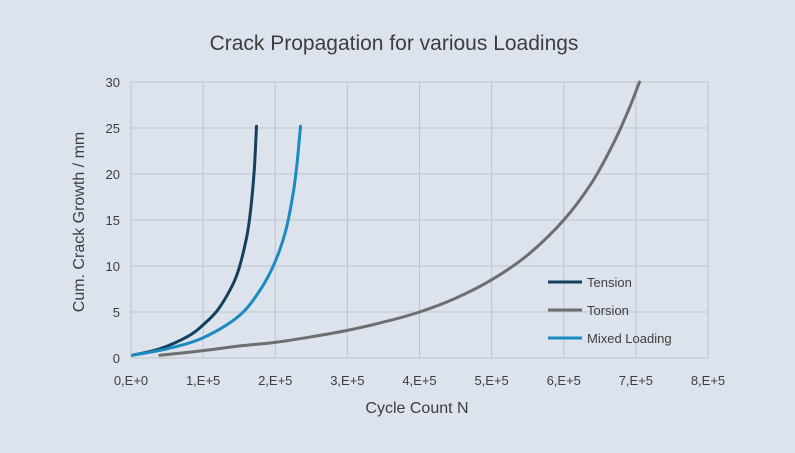 This screenshot has height=453, width=795. I want to click on y-tick-label: 0, so click(116, 358).